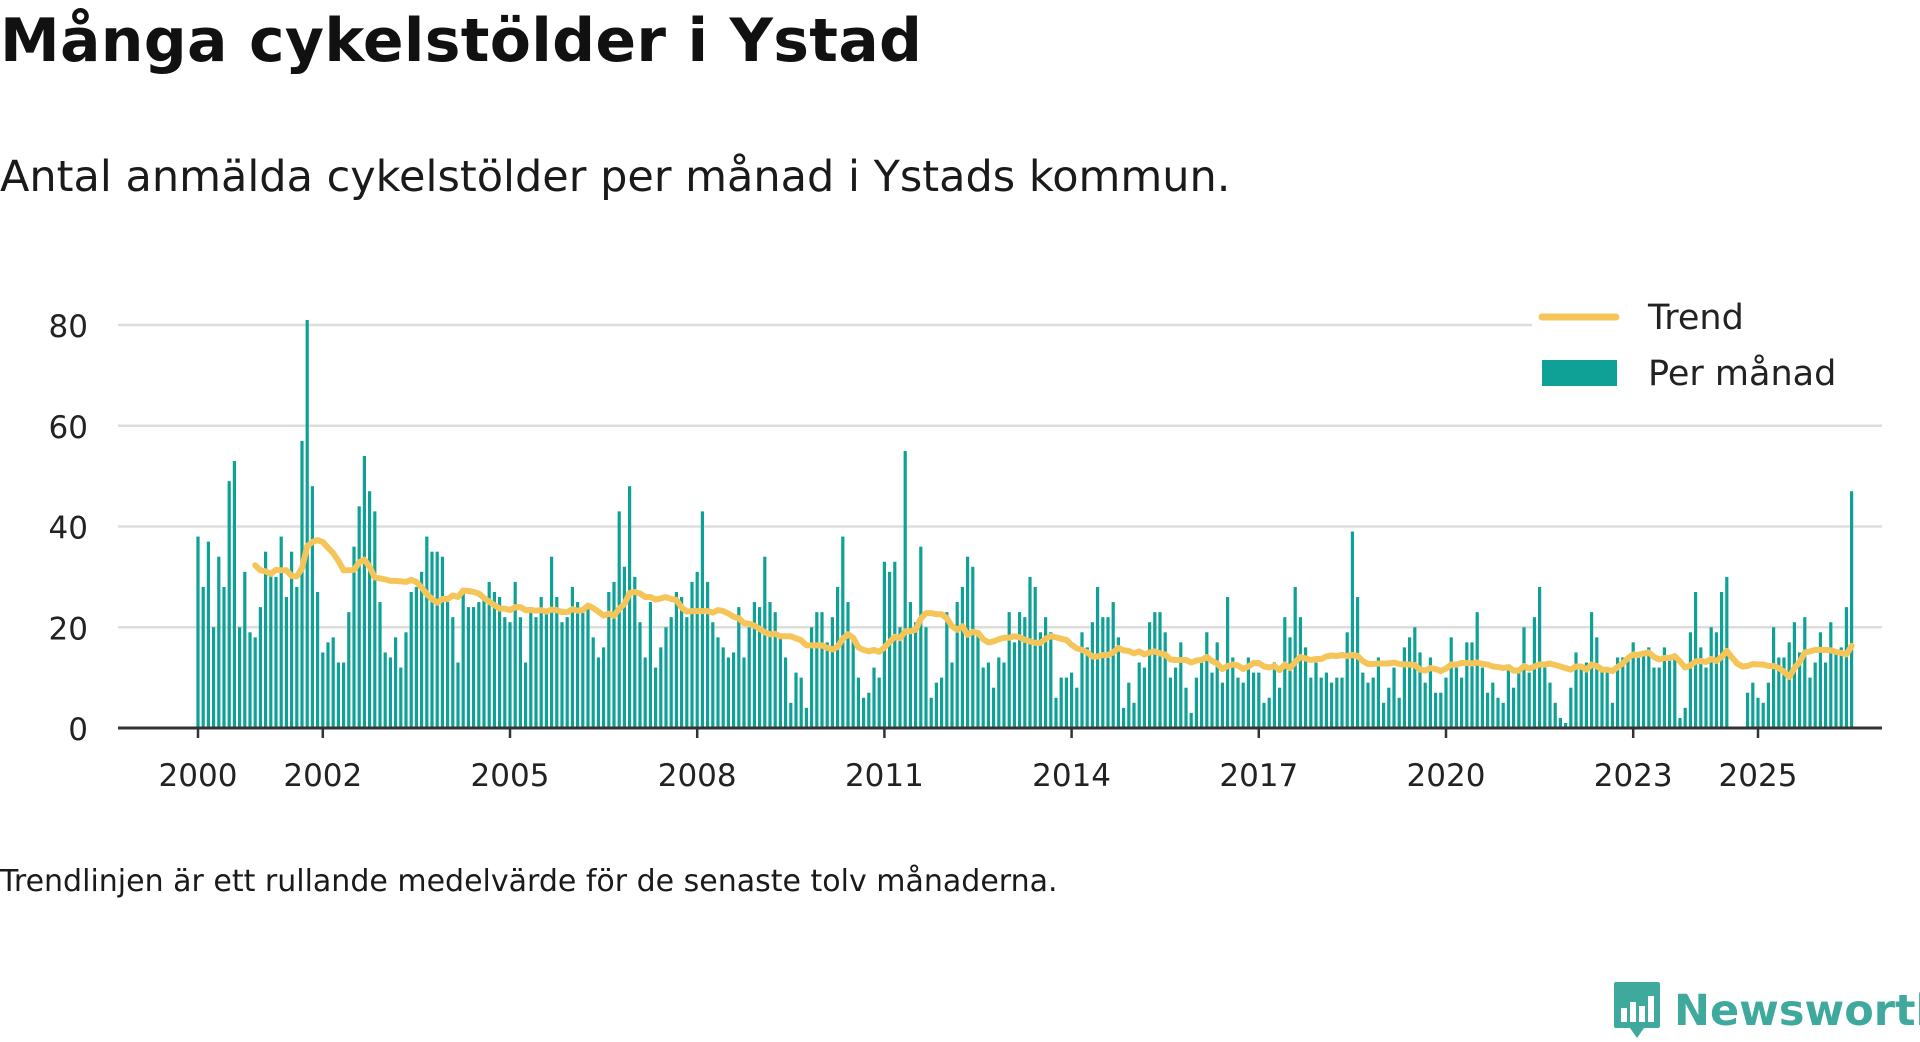 The width and height of the screenshot is (1920, 1042). I want to click on y-tick-label: 40, so click(68, 529).